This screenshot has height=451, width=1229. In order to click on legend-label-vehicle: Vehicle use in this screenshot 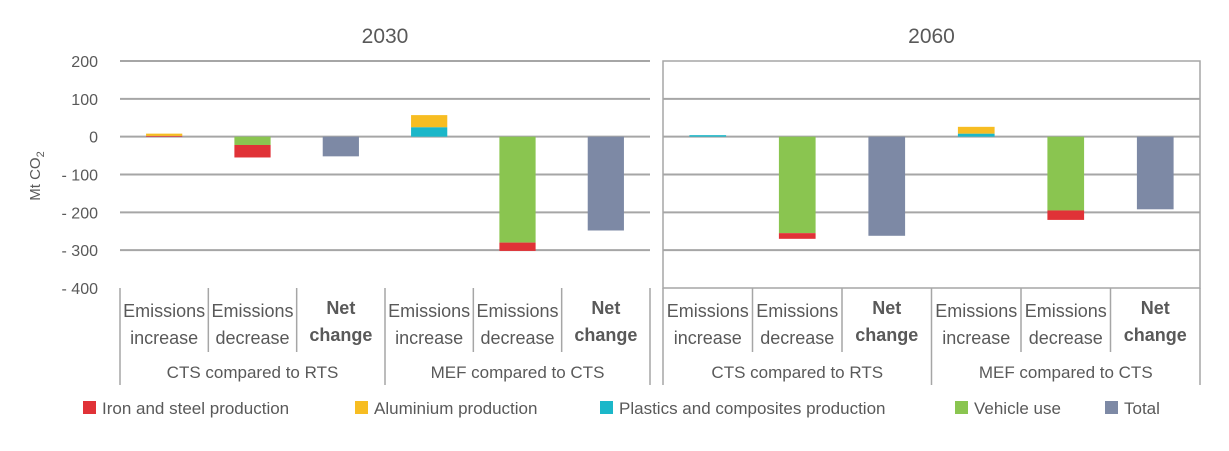, I will do `click(1017, 408)`.